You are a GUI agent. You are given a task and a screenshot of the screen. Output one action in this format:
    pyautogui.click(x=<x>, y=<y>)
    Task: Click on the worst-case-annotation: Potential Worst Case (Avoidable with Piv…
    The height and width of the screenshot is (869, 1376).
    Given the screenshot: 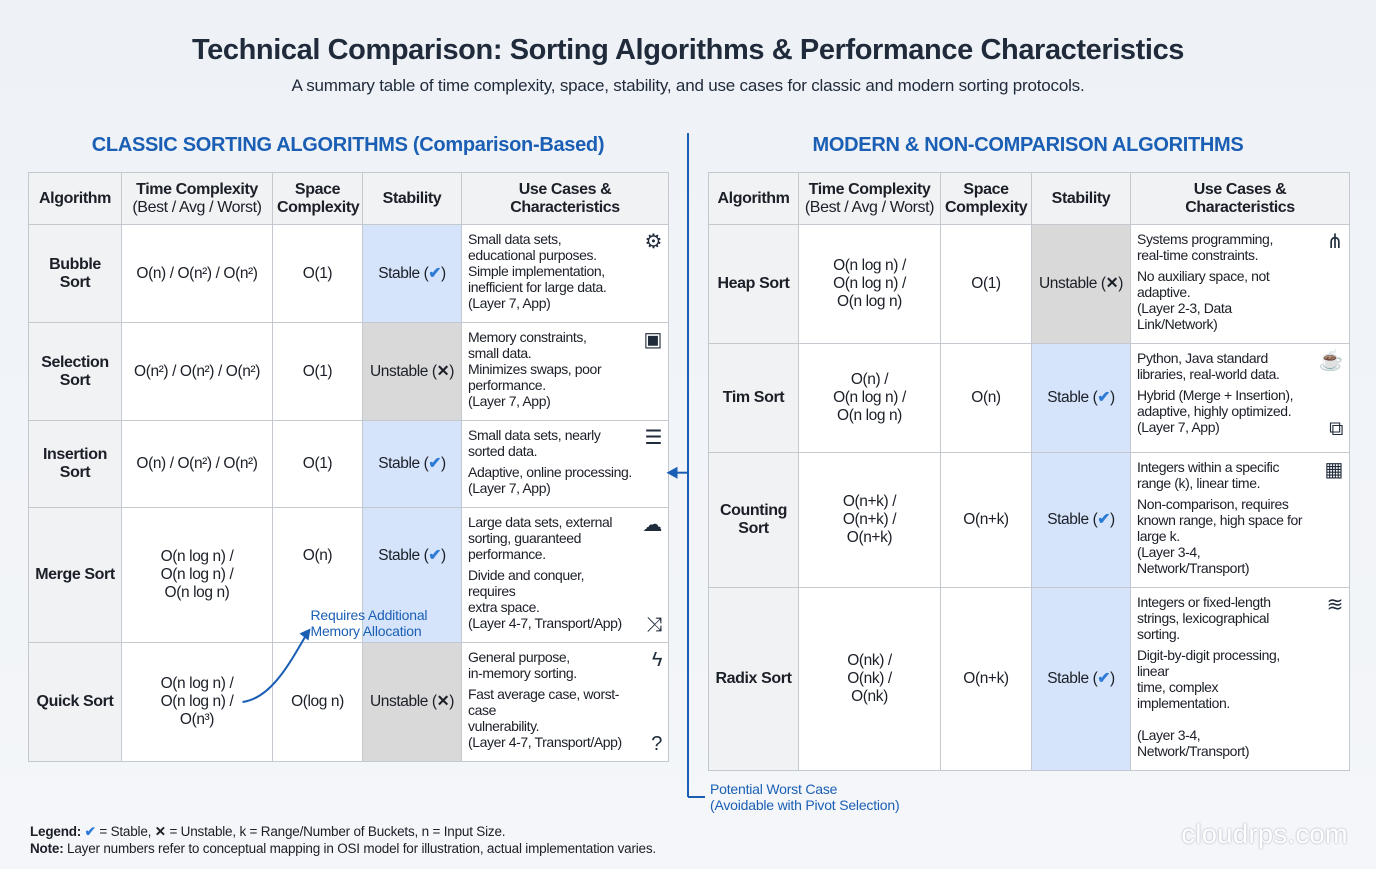 What is the action you would take?
    pyautogui.click(x=805, y=797)
    